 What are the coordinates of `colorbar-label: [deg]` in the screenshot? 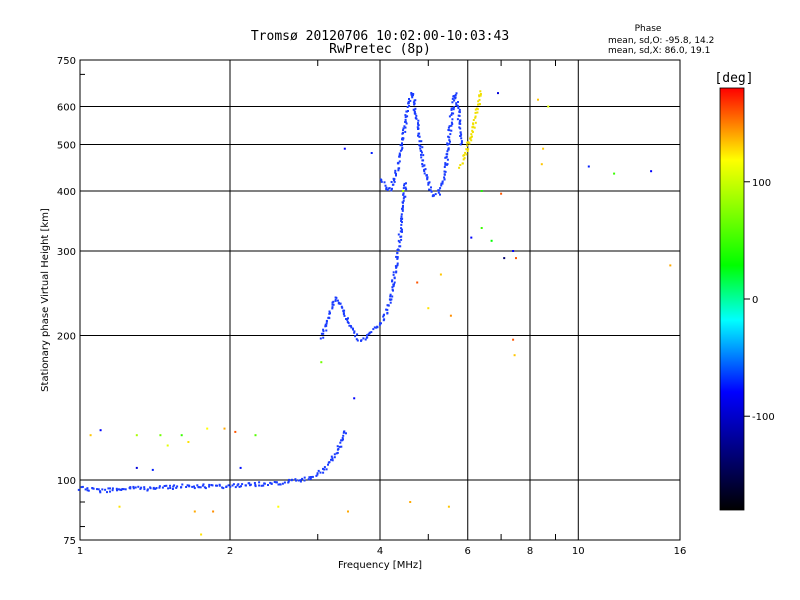 It's located at (733, 78).